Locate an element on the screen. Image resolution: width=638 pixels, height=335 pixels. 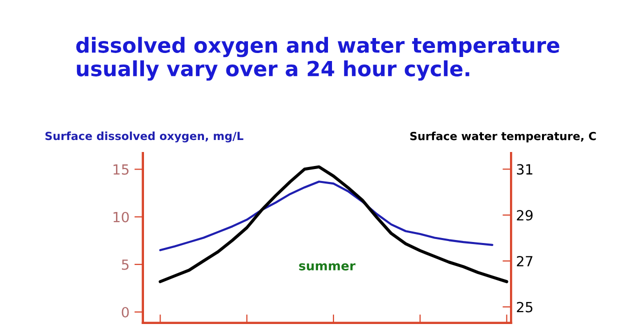
y-tick-label: 0 is located at coordinates (125, 312).